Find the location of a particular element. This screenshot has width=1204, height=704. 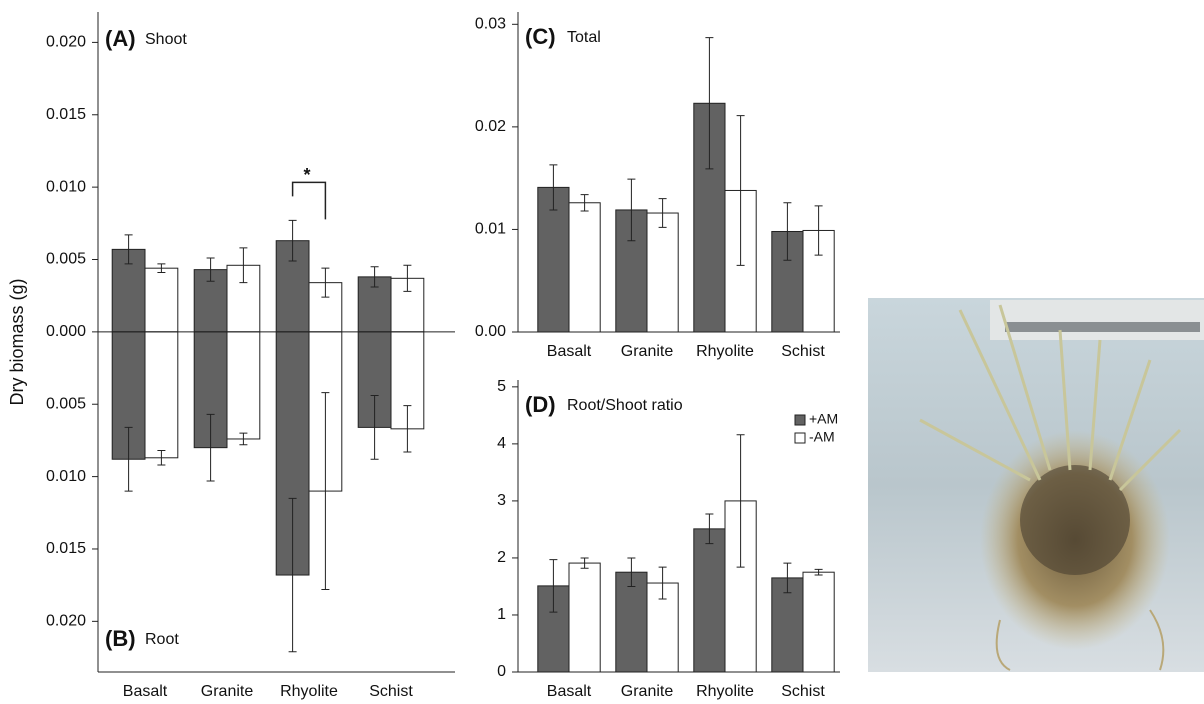

y-tick-label: 1 is located at coordinates (501, 614).